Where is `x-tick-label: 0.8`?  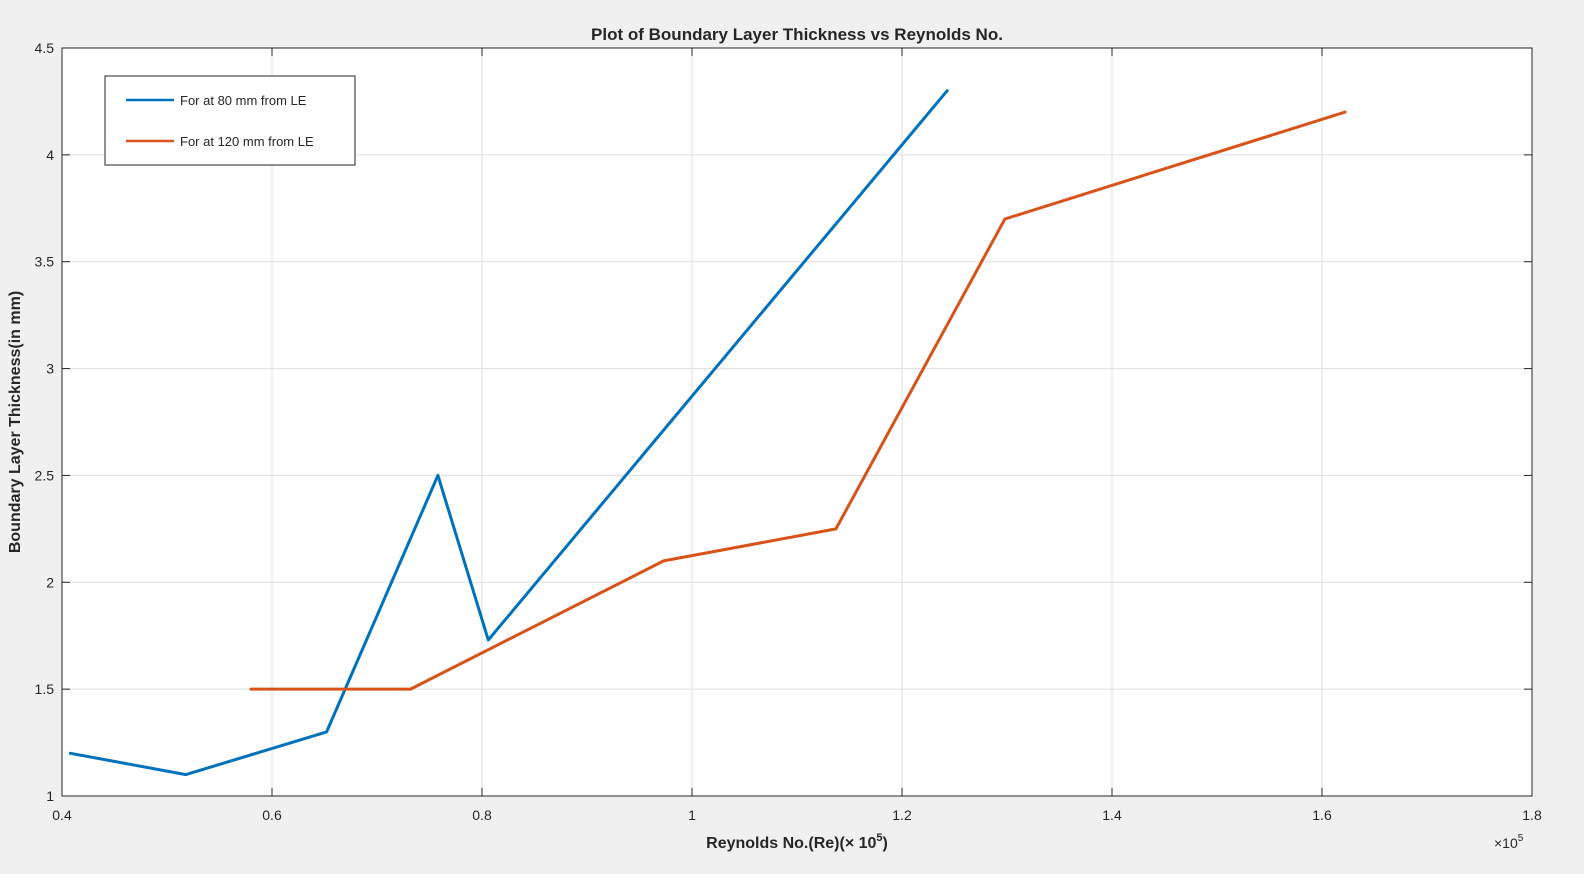 x-tick-label: 0.8 is located at coordinates (482, 815).